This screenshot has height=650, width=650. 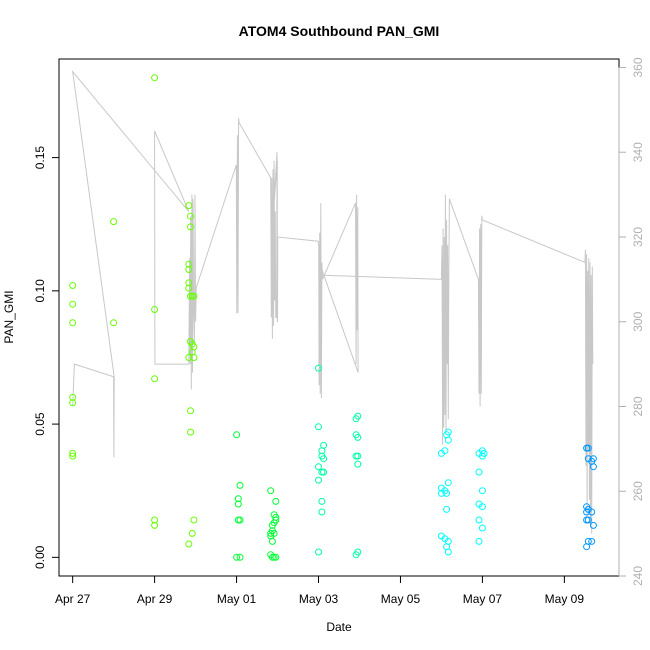 I want to click on y-tick-label: 0.05, so click(x=40, y=424).